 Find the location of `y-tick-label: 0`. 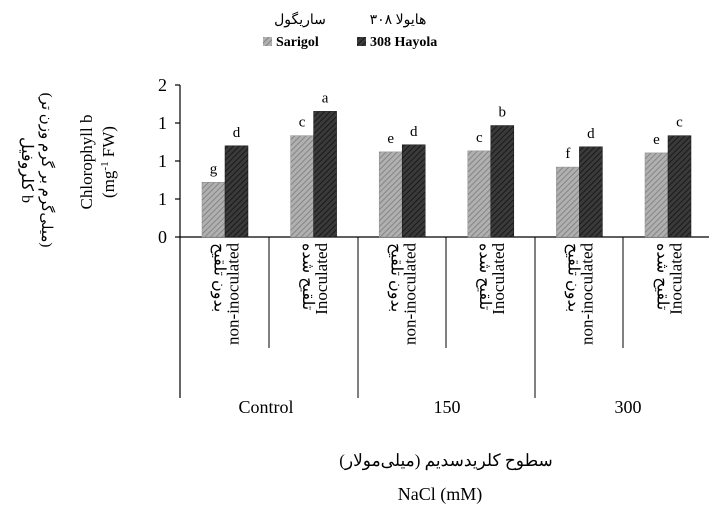

y-tick-label: 0 is located at coordinates (162, 237).